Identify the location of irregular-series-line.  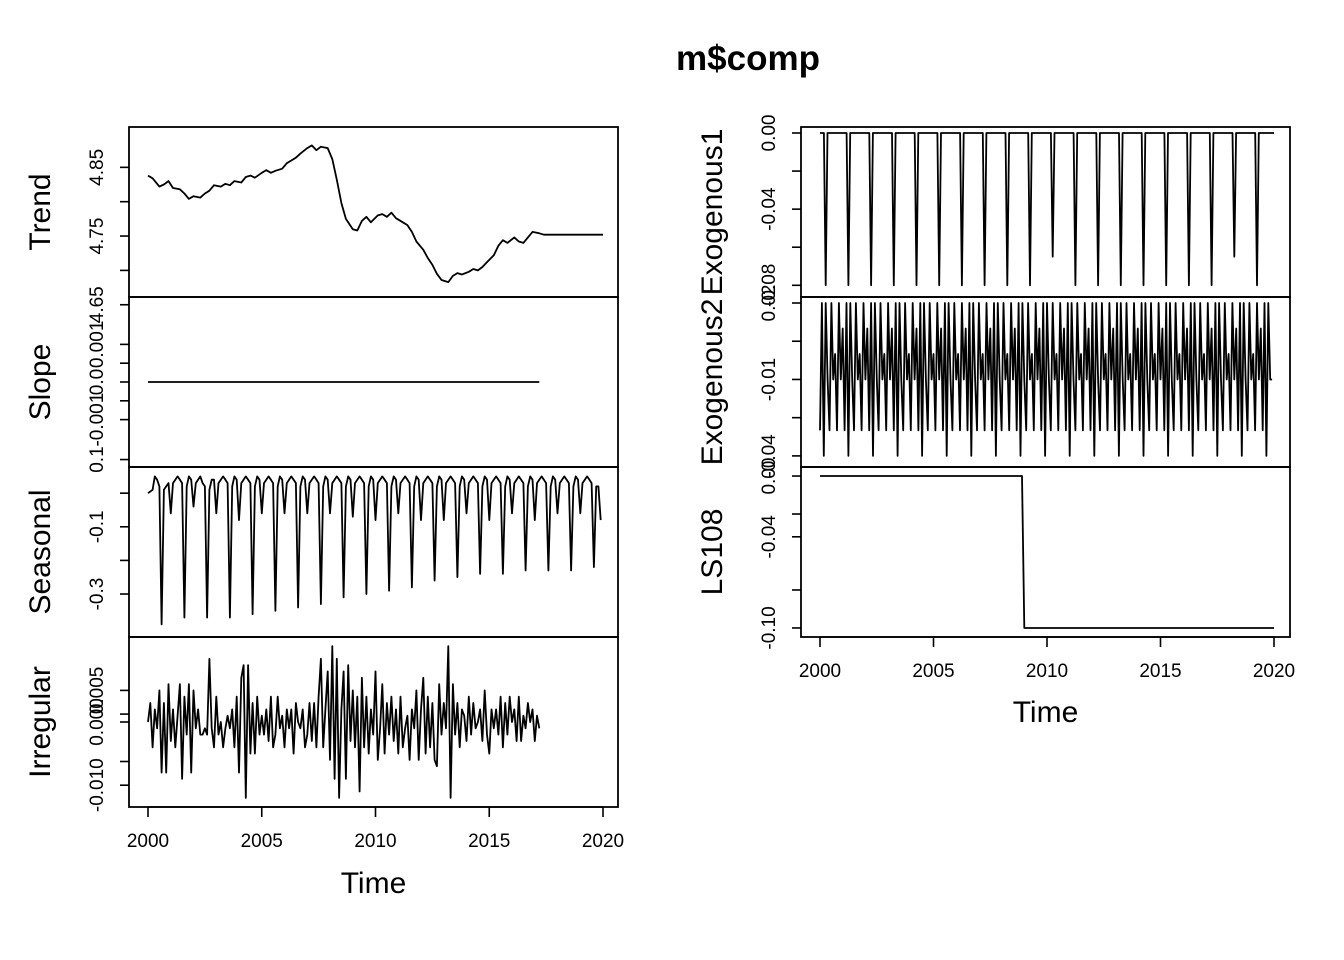
(344, 722).